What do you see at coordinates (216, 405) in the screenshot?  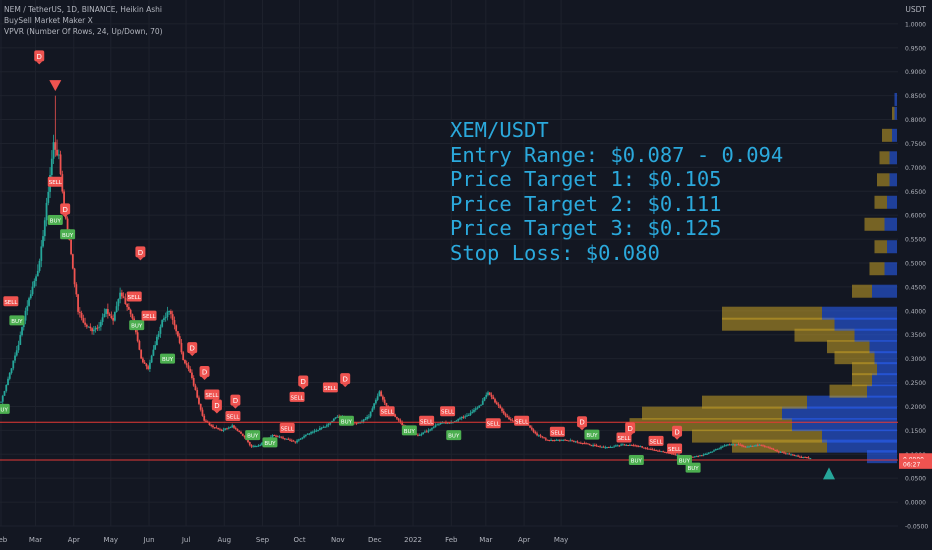 I see `signal-d-label` at bounding box center [216, 405].